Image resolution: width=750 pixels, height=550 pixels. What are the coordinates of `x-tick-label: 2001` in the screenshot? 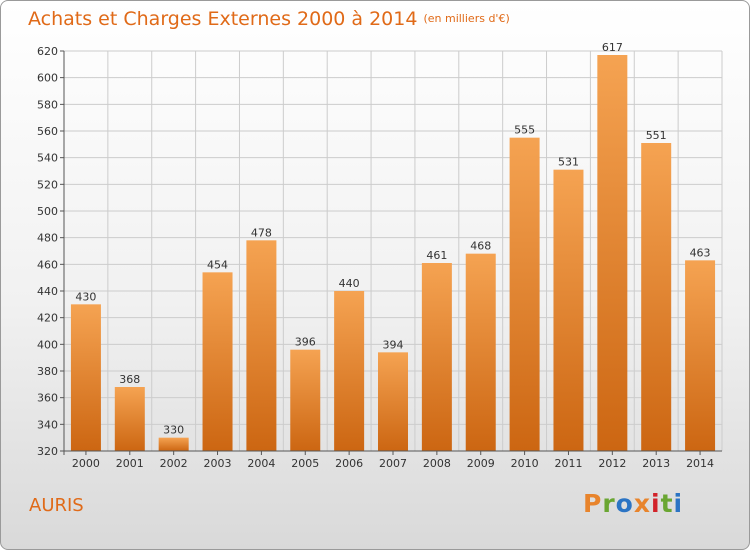 It's located at (130, 463).